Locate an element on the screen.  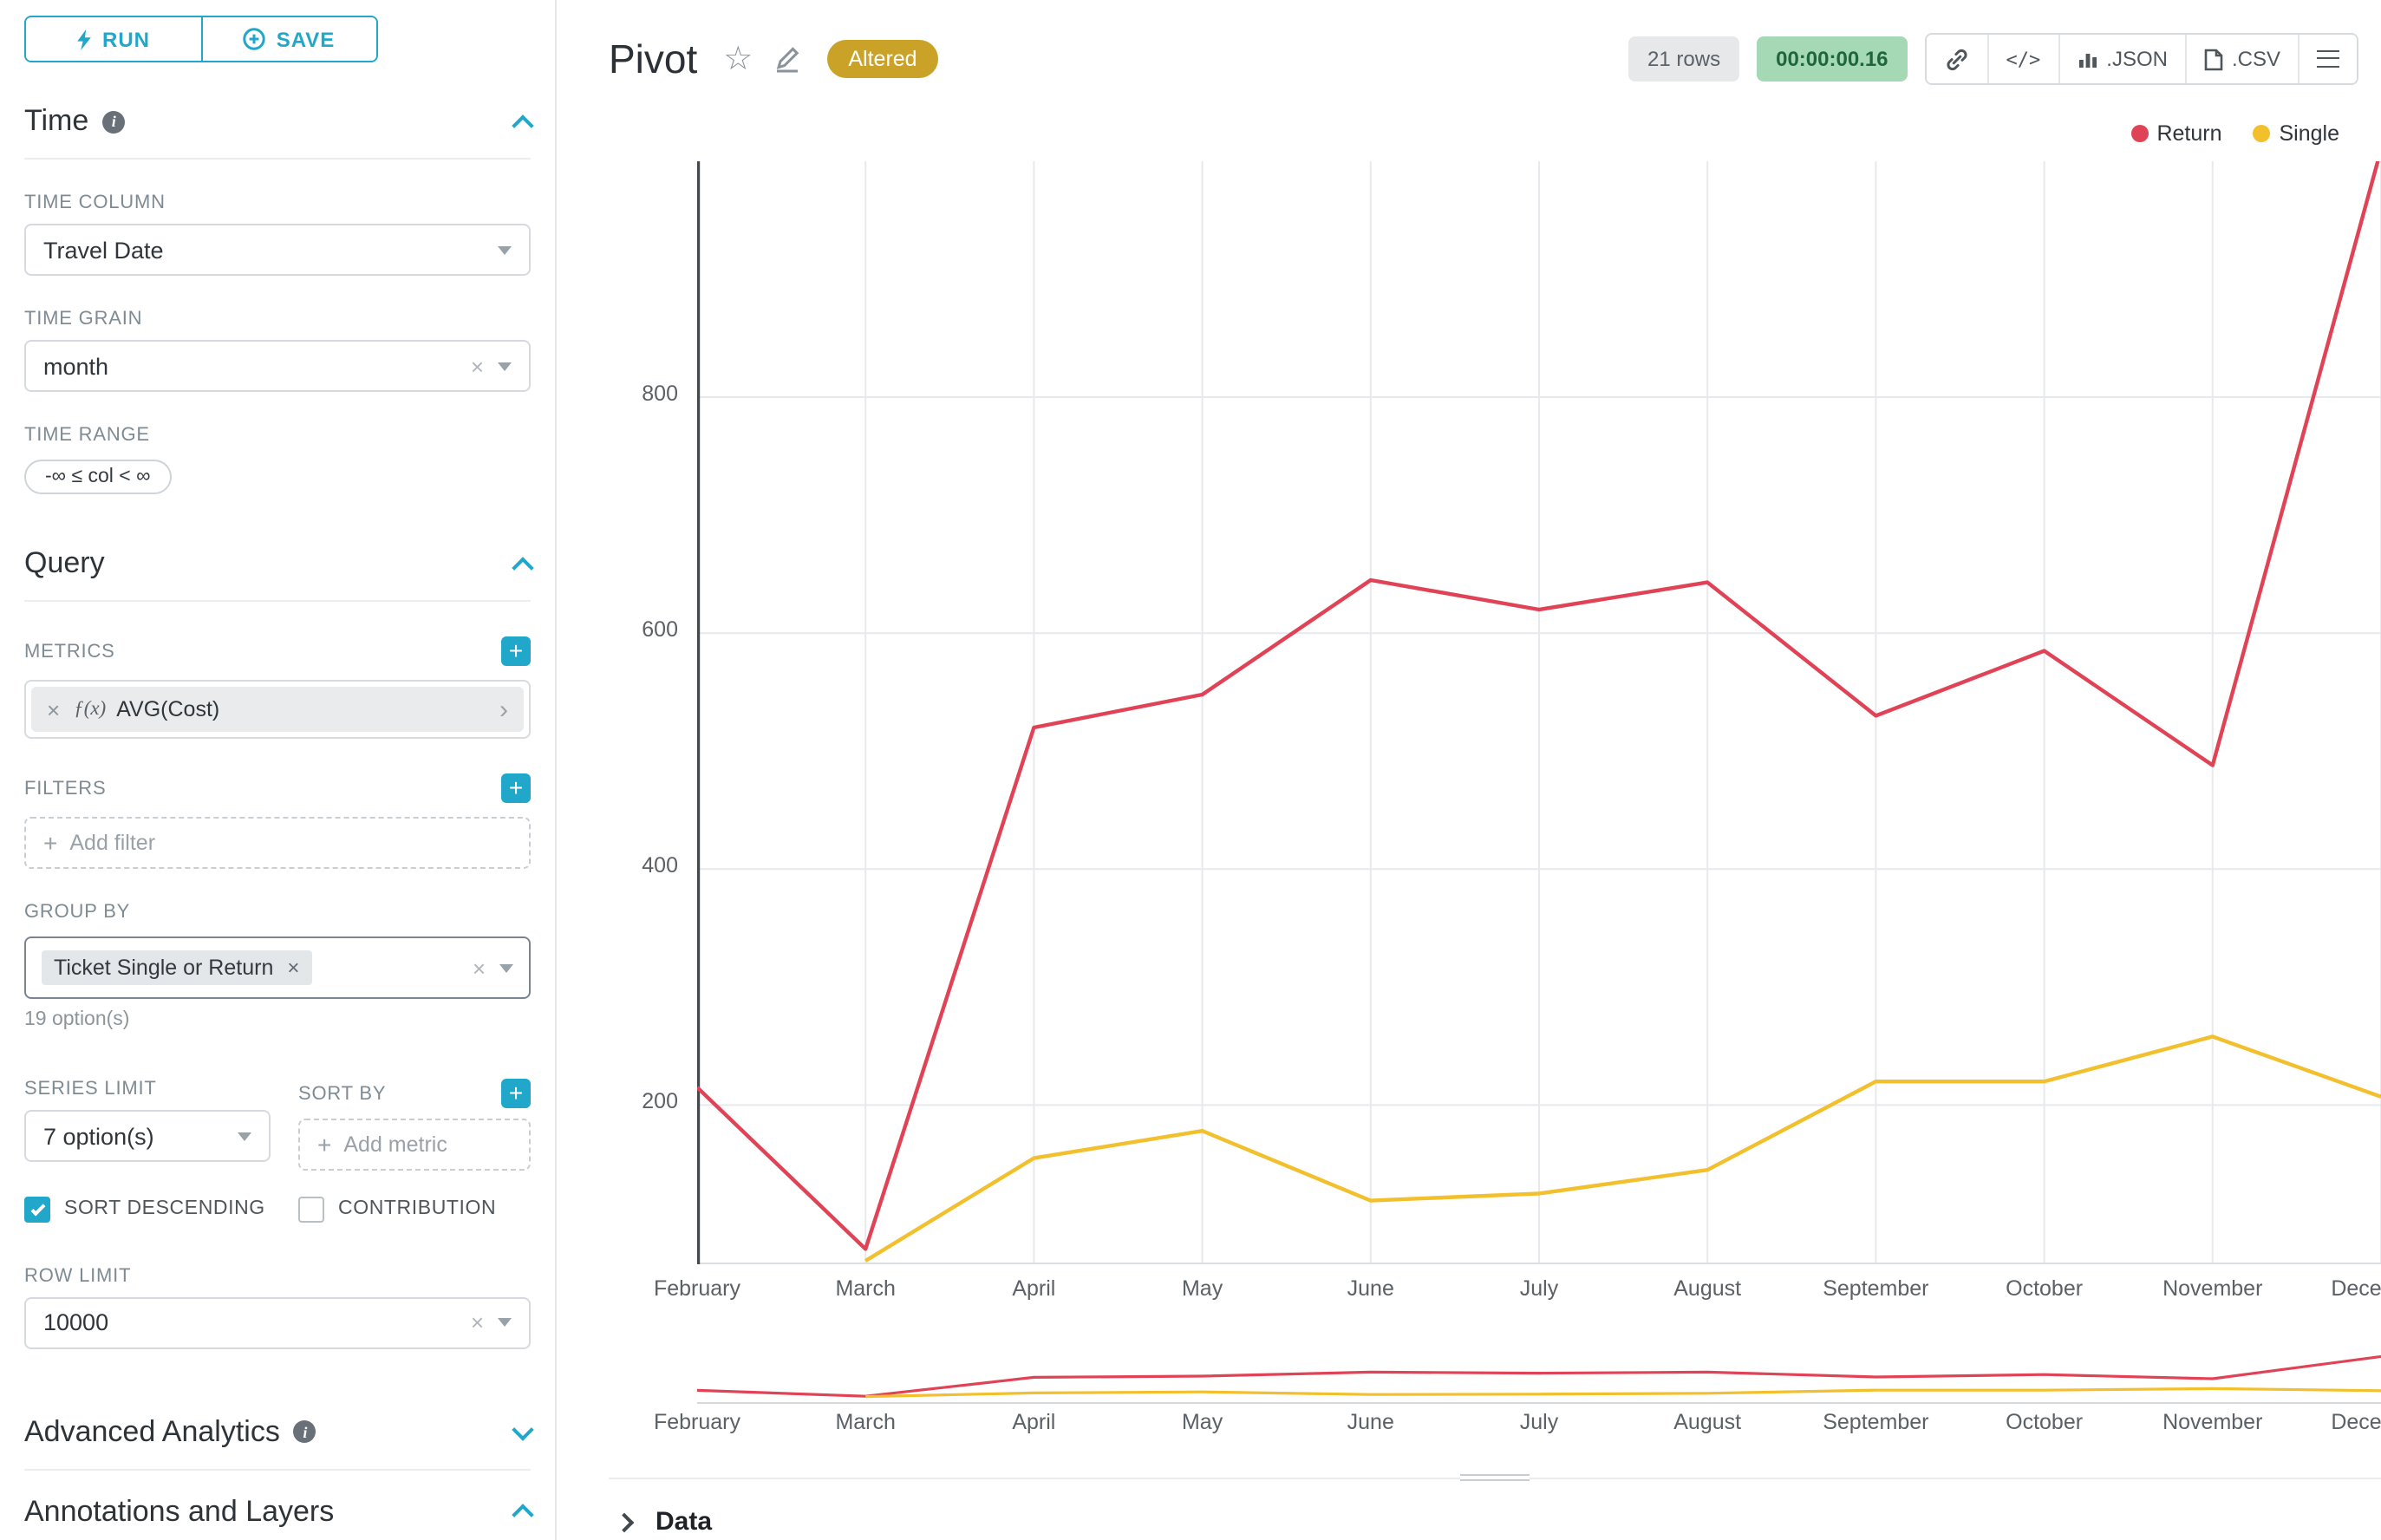
export-json-button: .JSON is located at coordinates (2121, 59).